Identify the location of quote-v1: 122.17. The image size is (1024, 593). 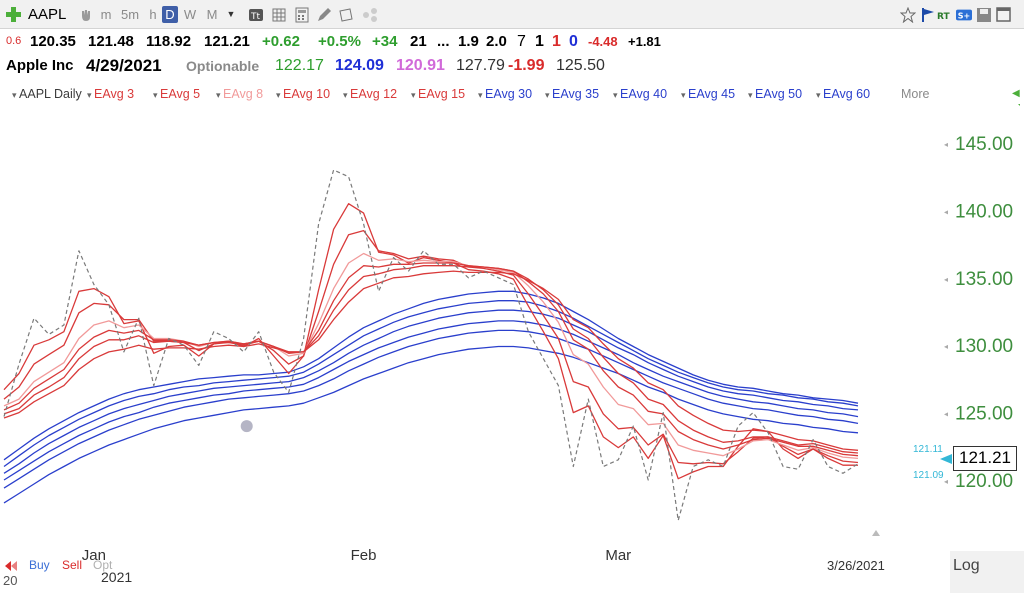
(299, 65).